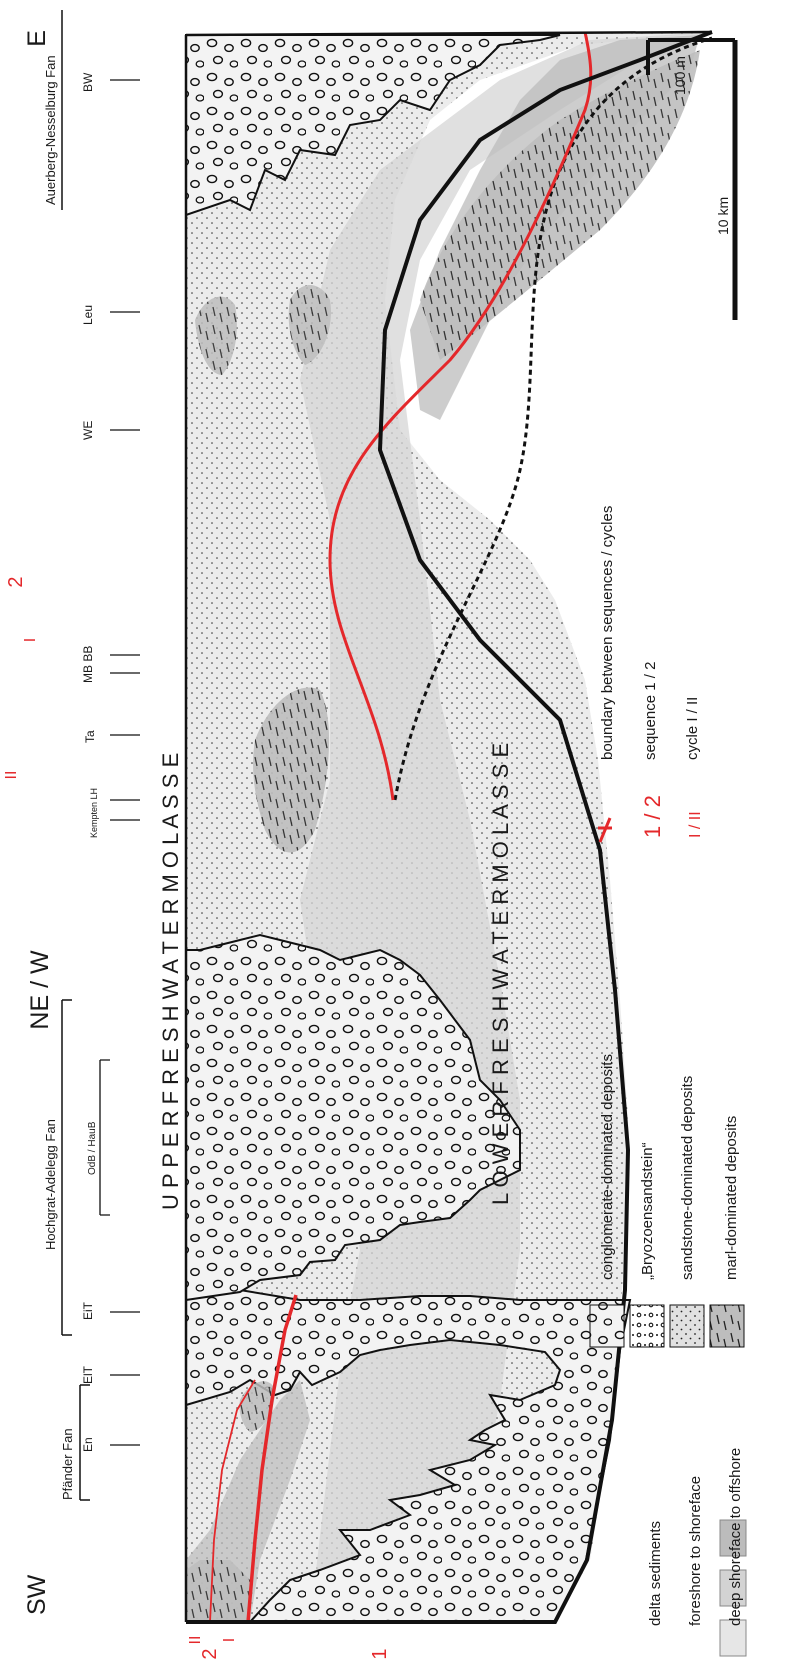 The height and width of the screenshot is (1664, 787). Describe the element at coordinates (104, 1137) in the screenshot. I see `hochgrat-inner-bracket` at that location.